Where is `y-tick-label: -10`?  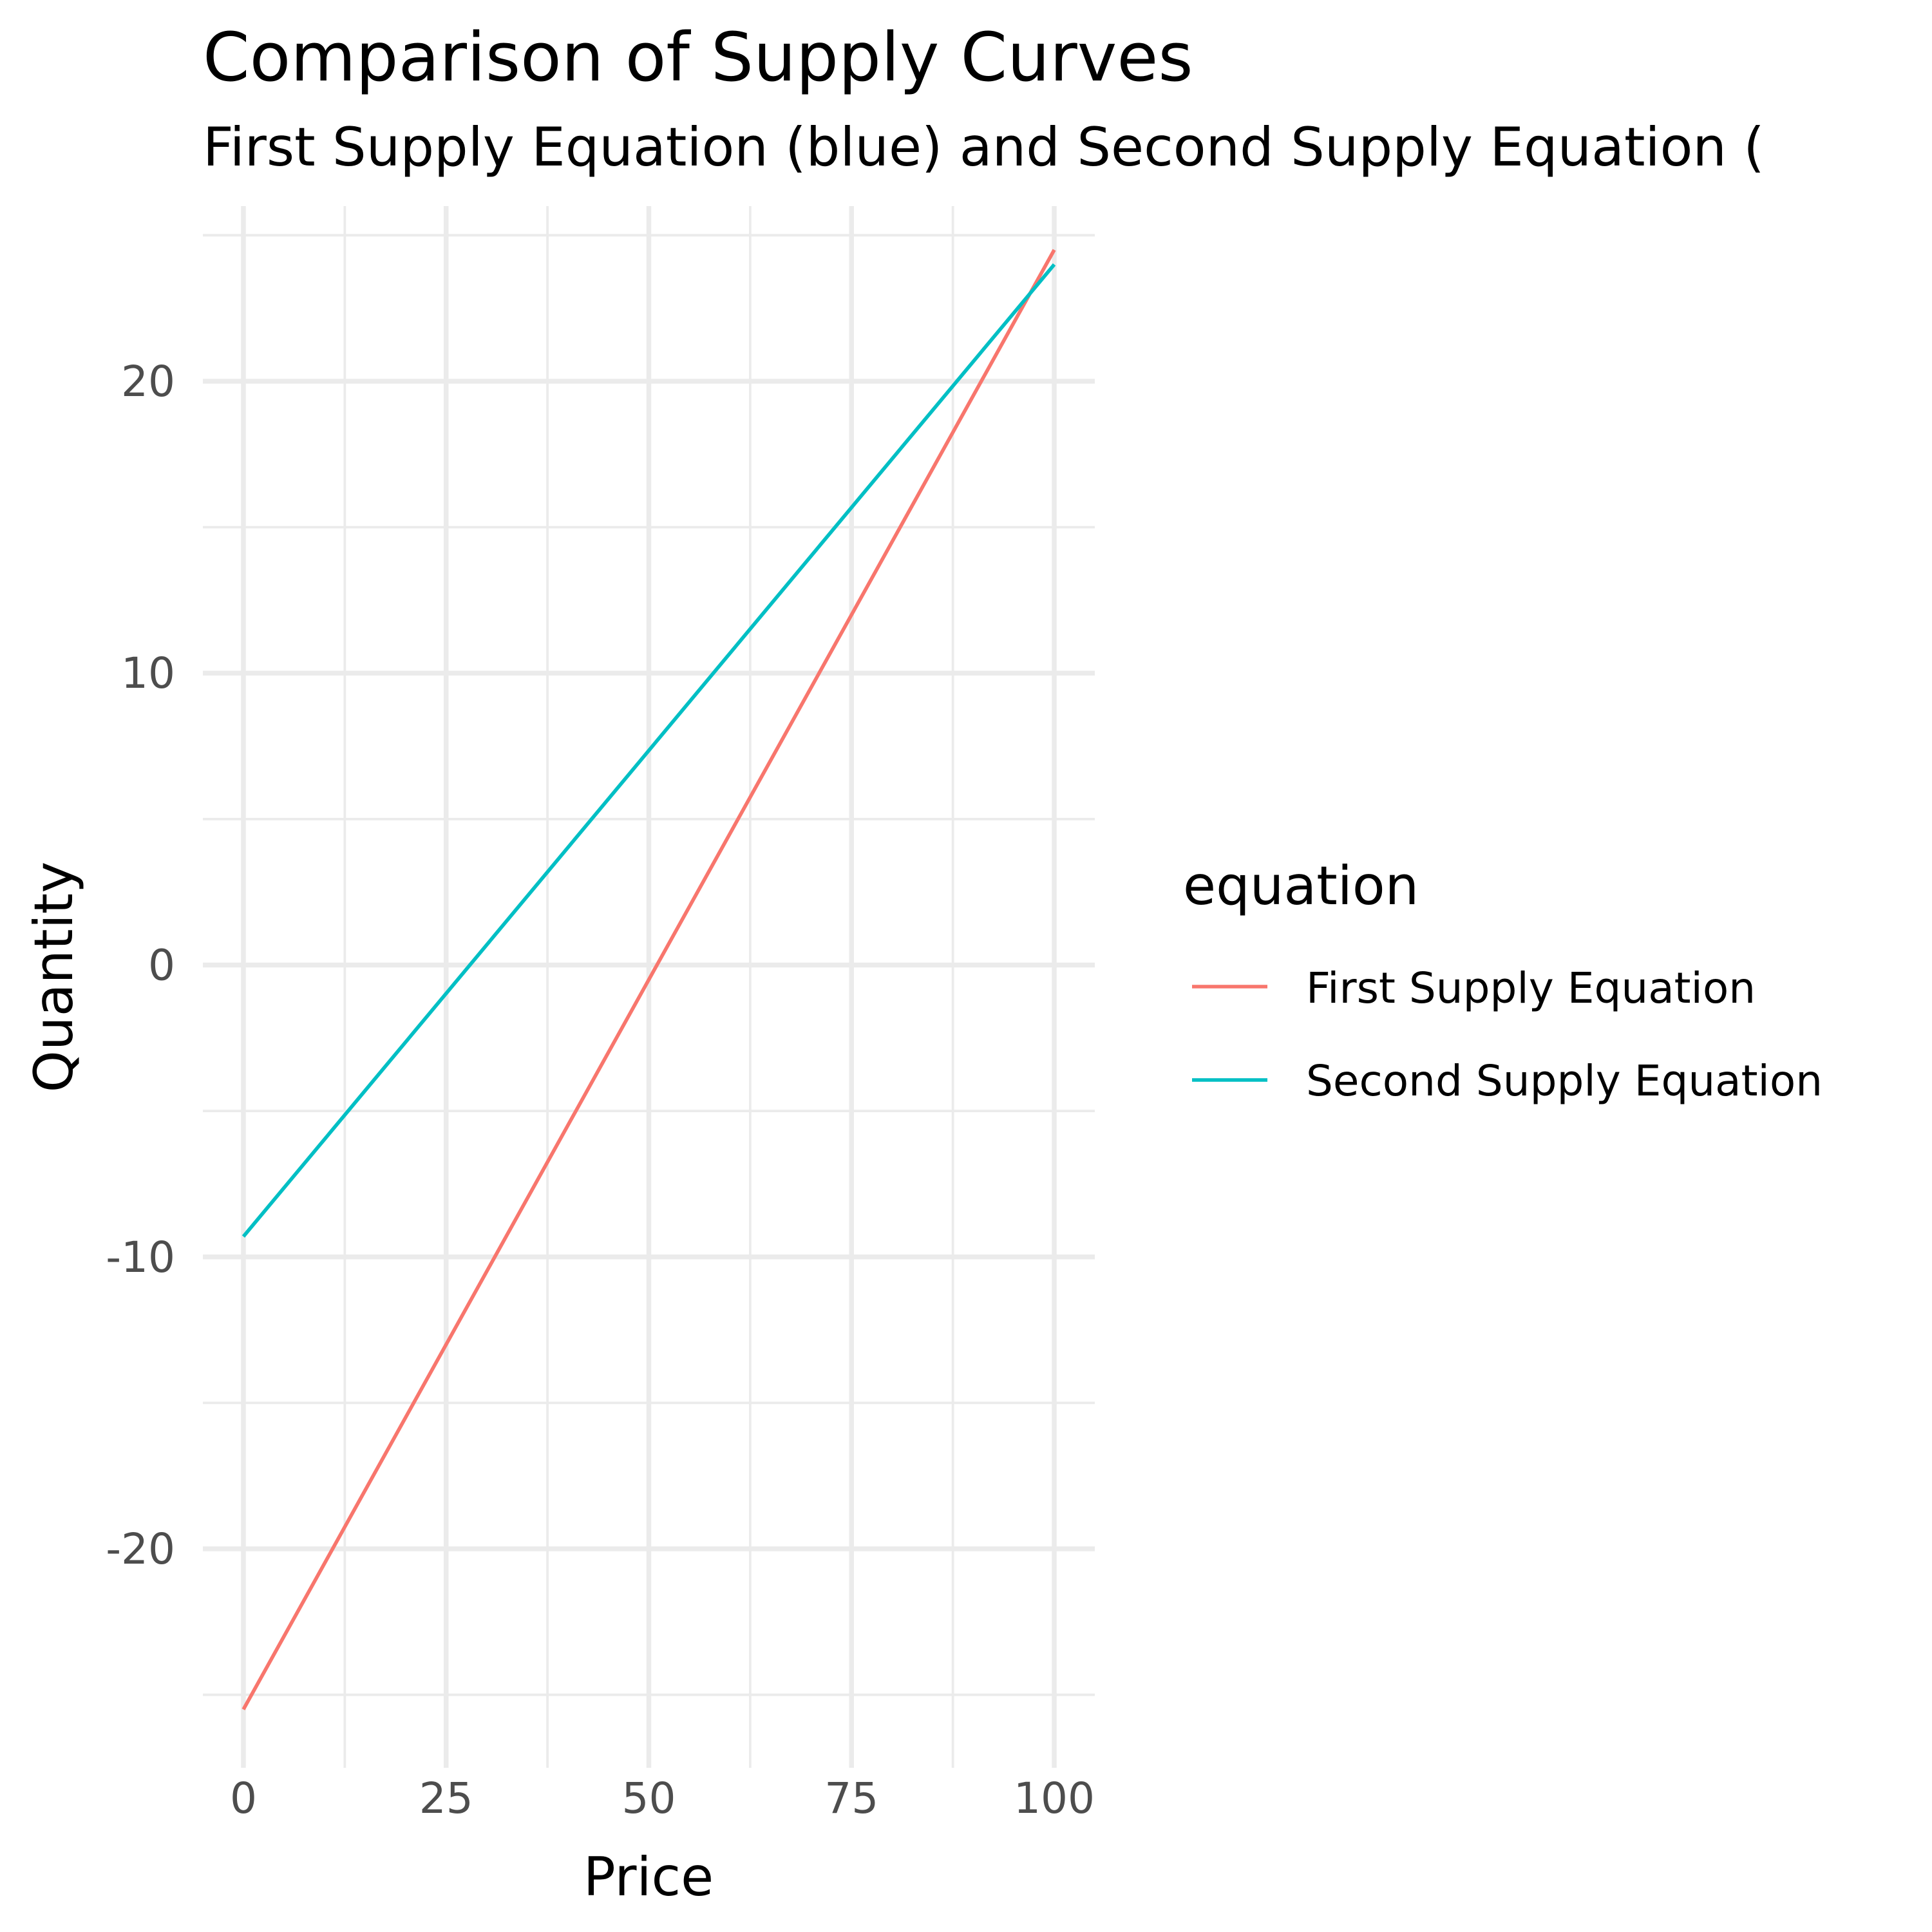 y-tick-label: -10 is located at coordinates (140, 1257).